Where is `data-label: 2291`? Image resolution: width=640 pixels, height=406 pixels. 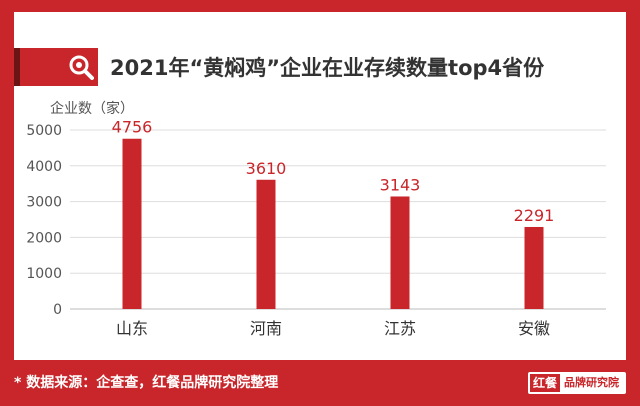
data-label: 2291 is located at coordinates (534, 215).